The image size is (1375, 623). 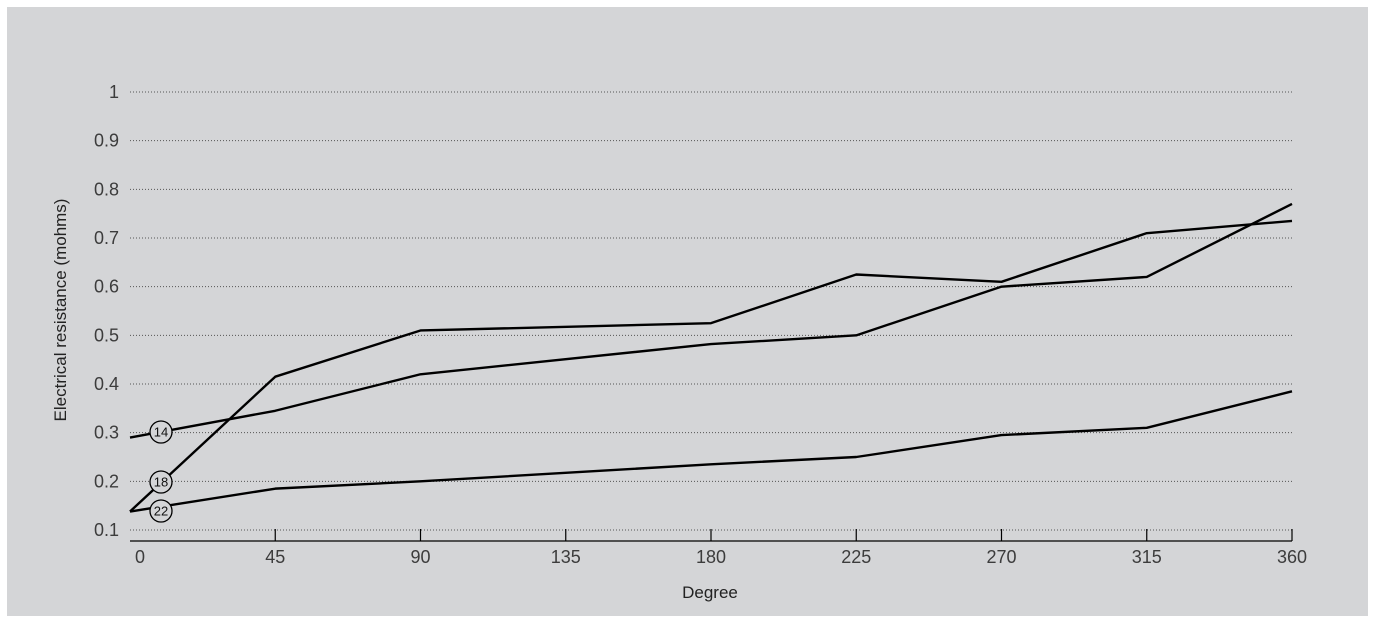 I want to click on y-tick-label: 0.5, so click(x=106, y=335).